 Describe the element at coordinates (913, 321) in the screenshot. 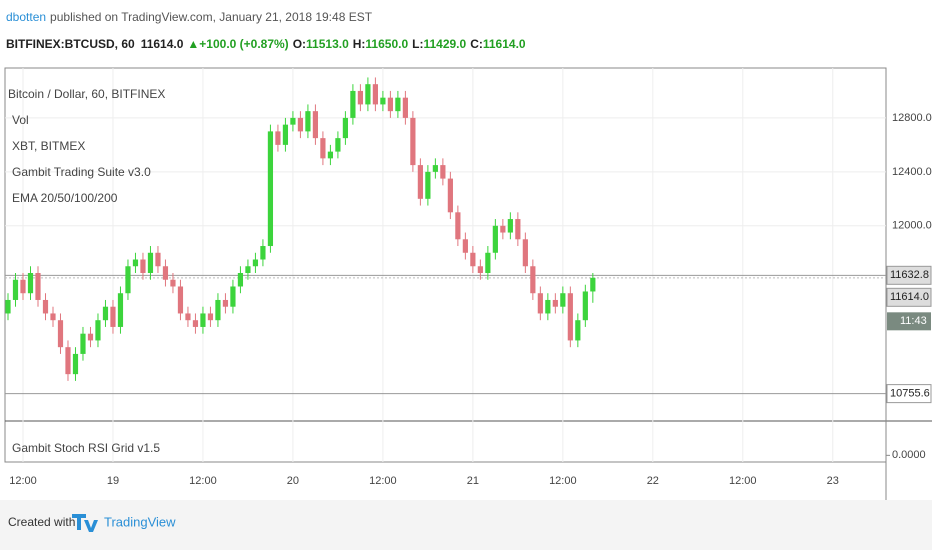

I see `countdown: 11:43` at that location.